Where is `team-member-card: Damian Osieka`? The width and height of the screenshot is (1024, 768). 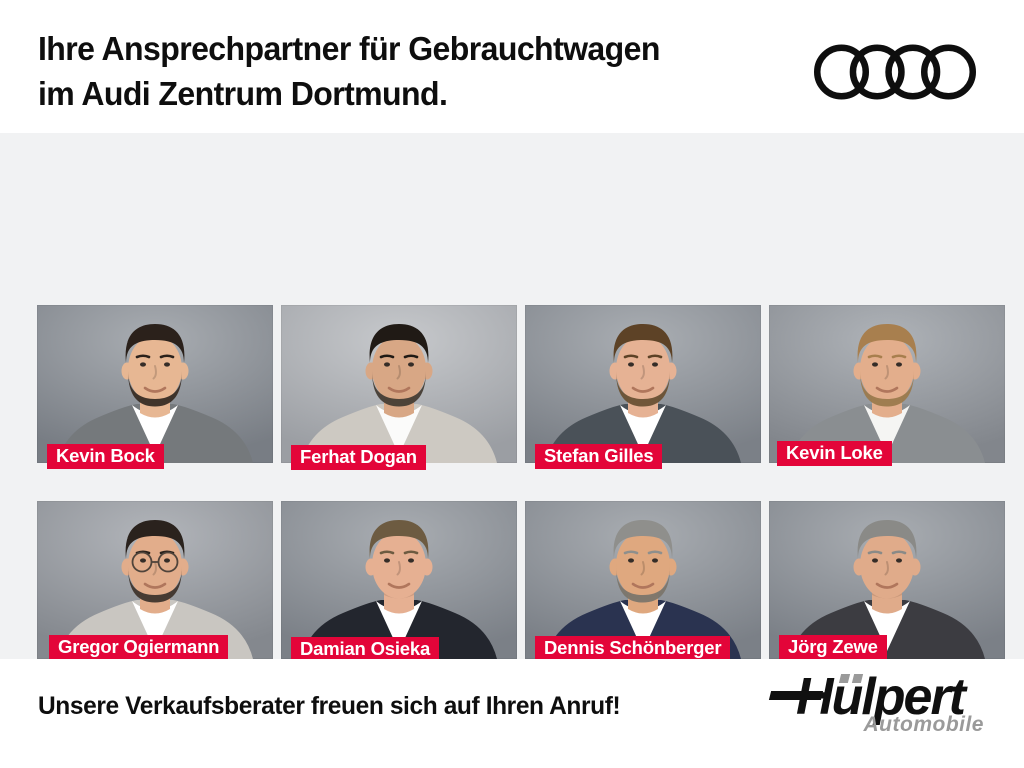
team-member-card: Damian Osieka is located at coordinates (399, 581).